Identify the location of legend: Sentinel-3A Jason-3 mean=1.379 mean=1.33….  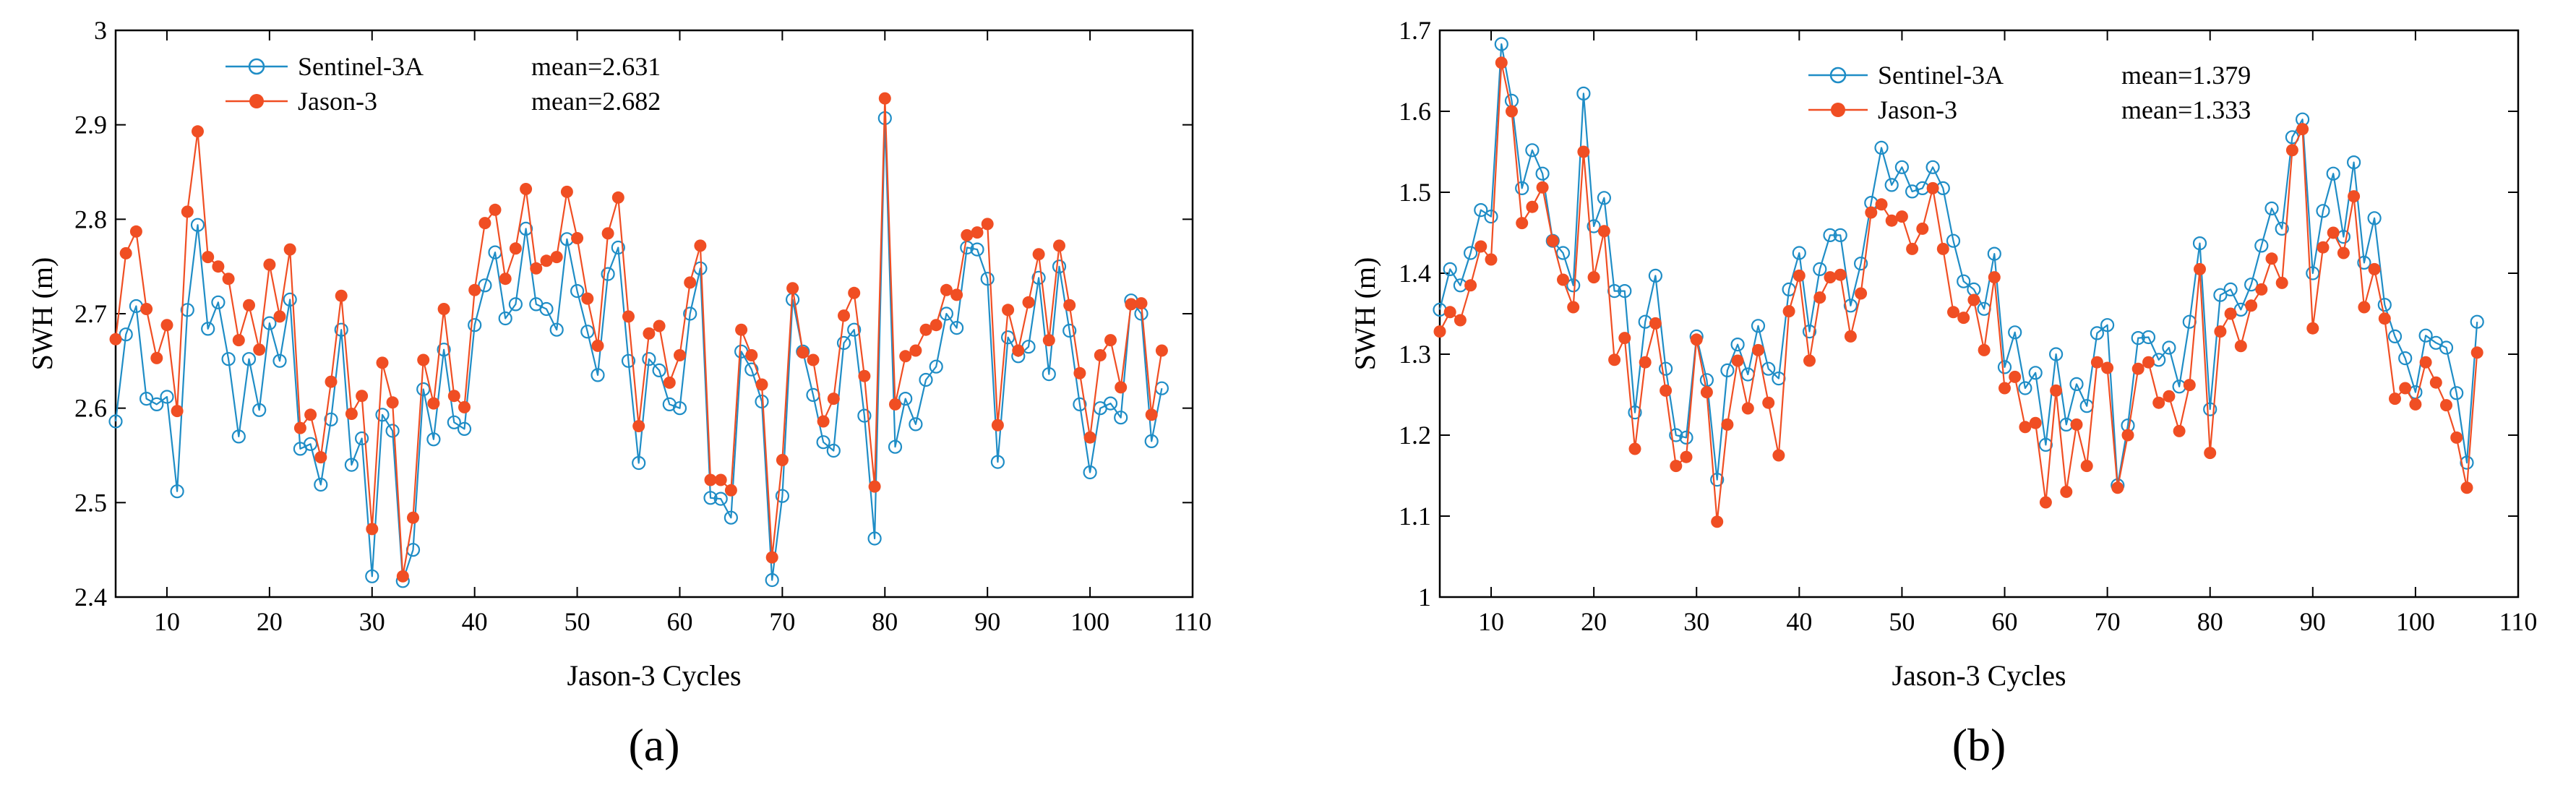
(2030, 92).